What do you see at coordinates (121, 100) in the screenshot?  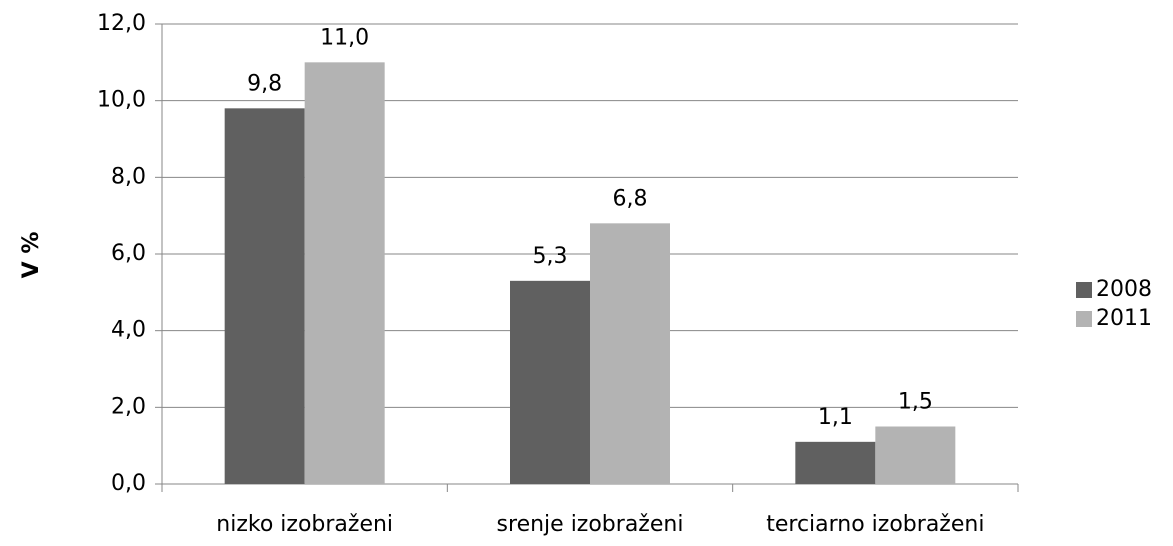 I see `y-tick-label: 10,0` at bounding box center [121, 100].